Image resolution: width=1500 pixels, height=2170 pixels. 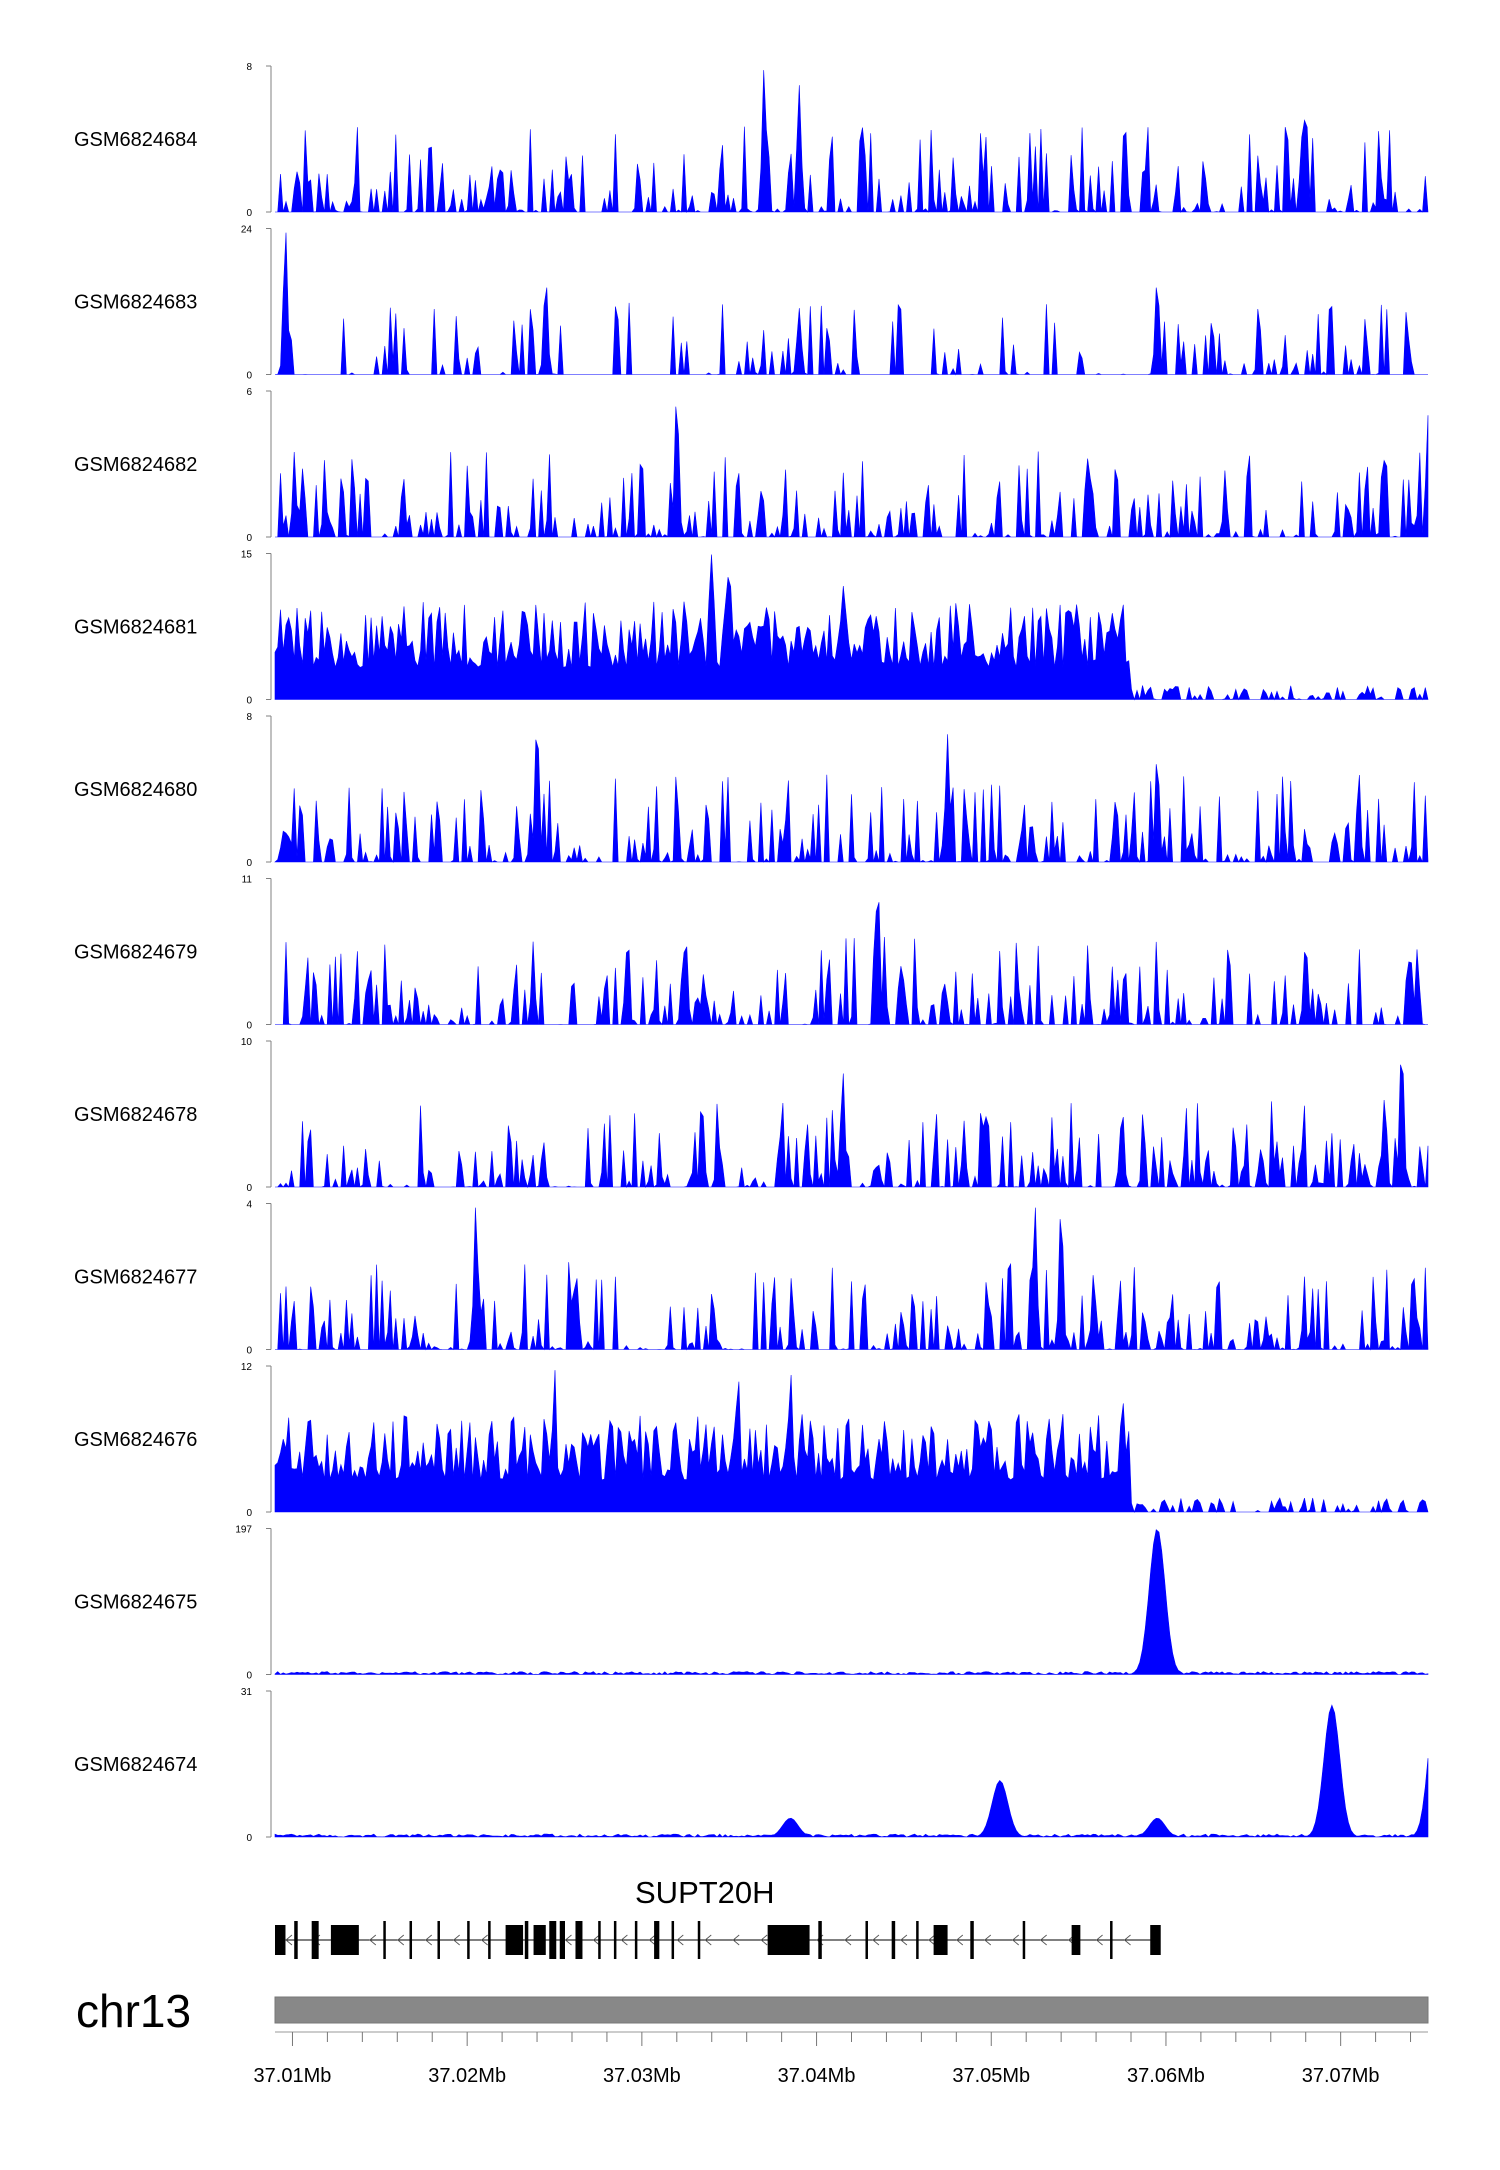 I want to click on track-GSM6824677: GSM6824677 4 0, so click(x=751, y=1278).